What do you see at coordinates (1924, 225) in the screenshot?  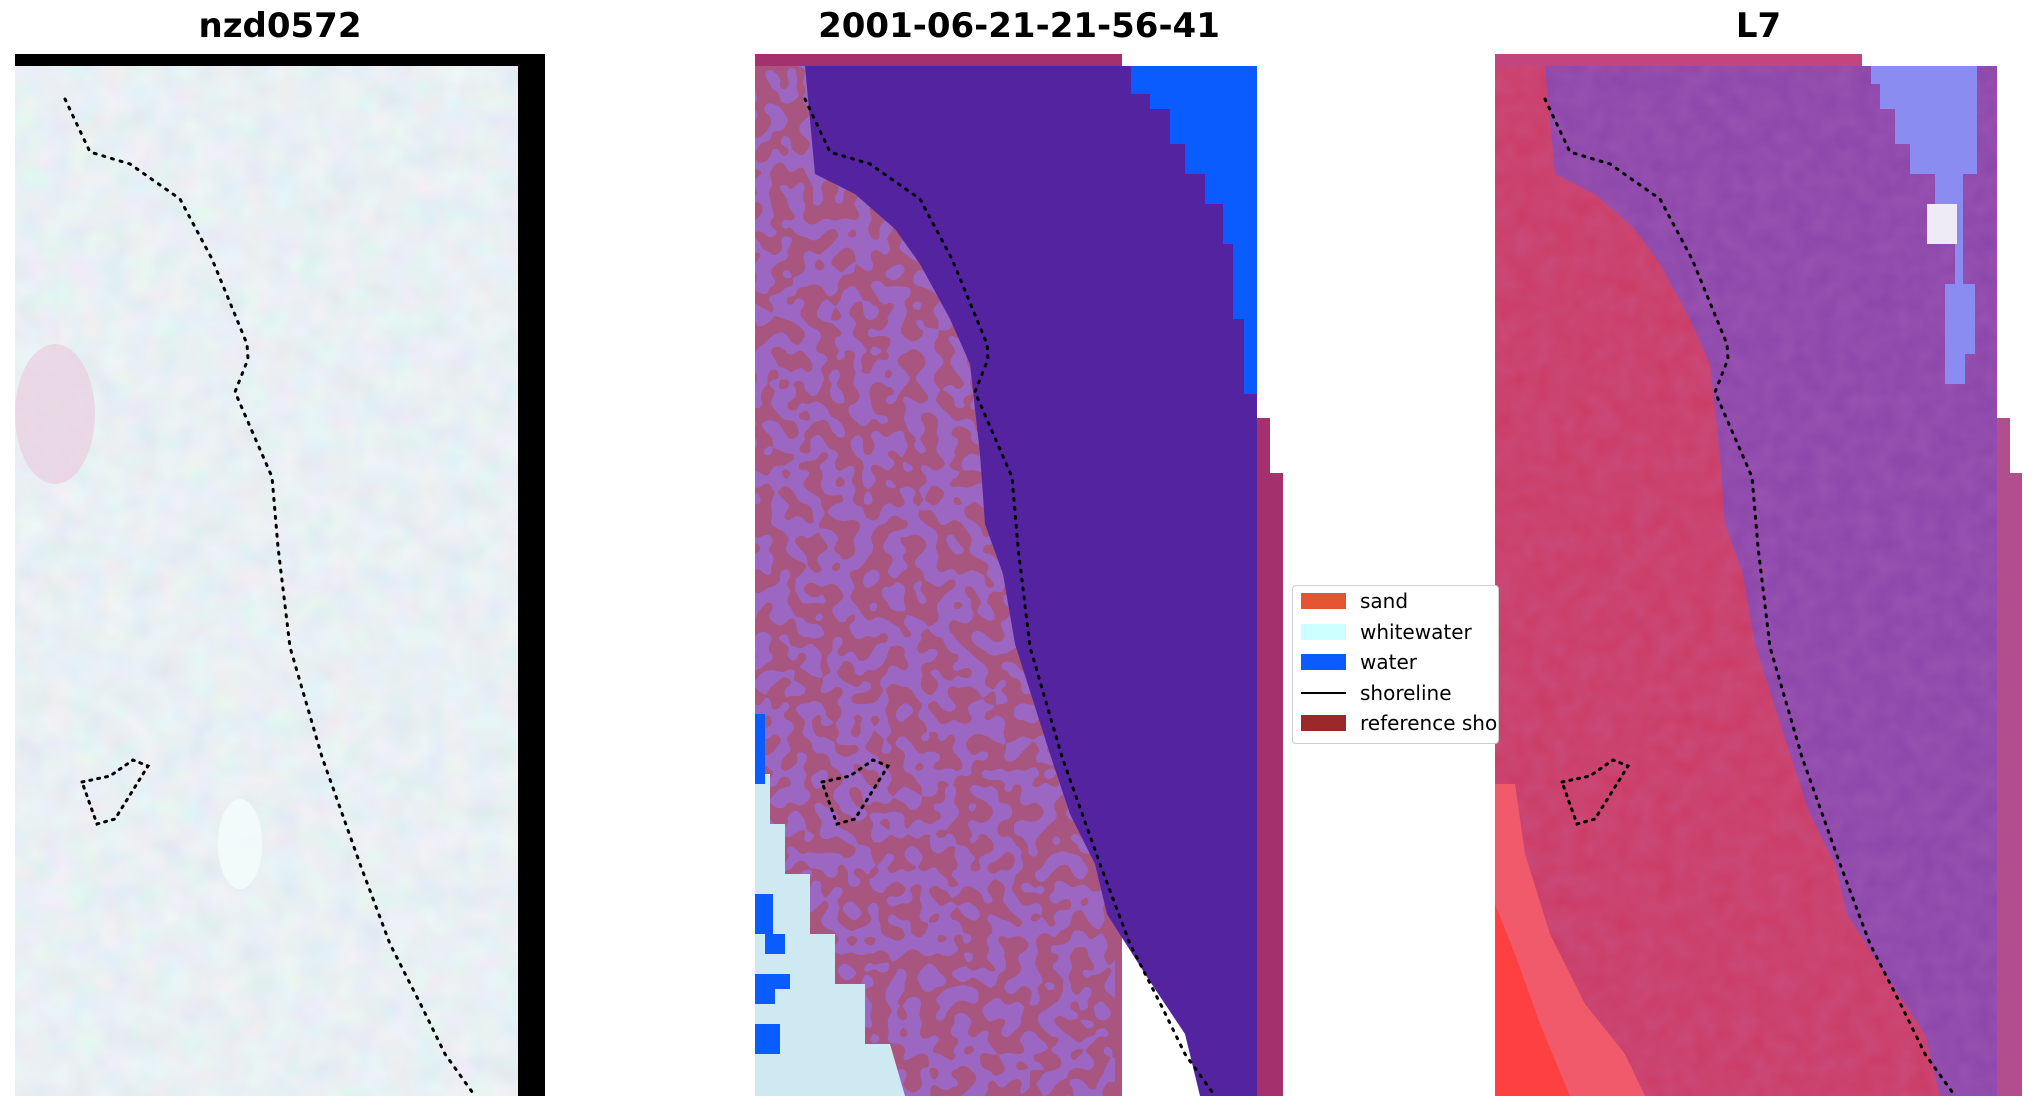 I see `mndwi-water-top-right` at bounding box center [1924, 225].